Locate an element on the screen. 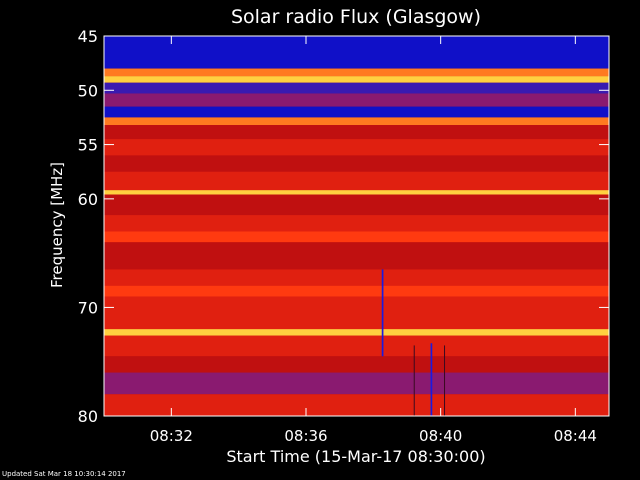 This screenshot has width=640, height=480. y-tick-label-4: 70 is located at coordinates (88, 307).